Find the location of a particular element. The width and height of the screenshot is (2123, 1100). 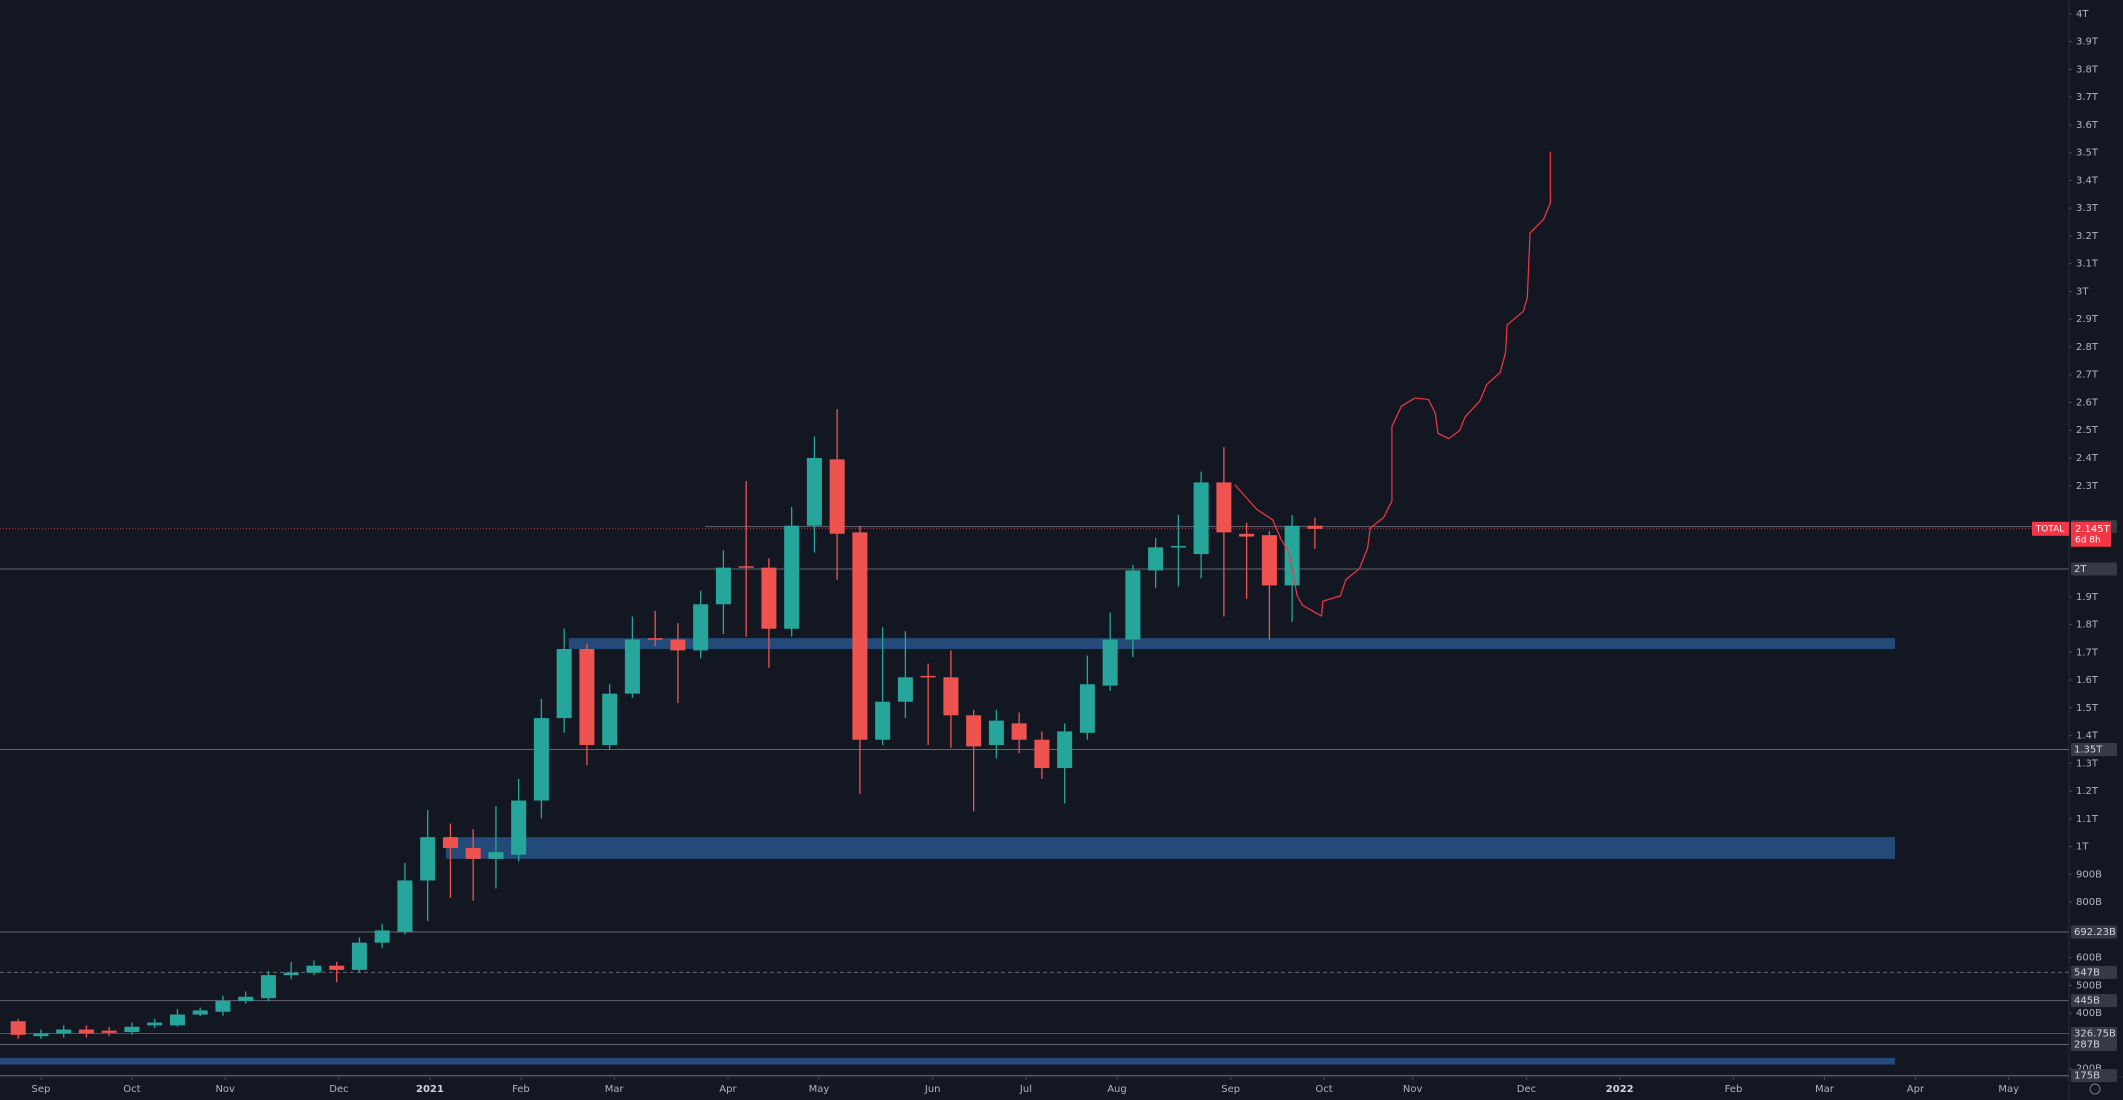

y-tick-label: 1.4T is located at coordinates (2087, 736).